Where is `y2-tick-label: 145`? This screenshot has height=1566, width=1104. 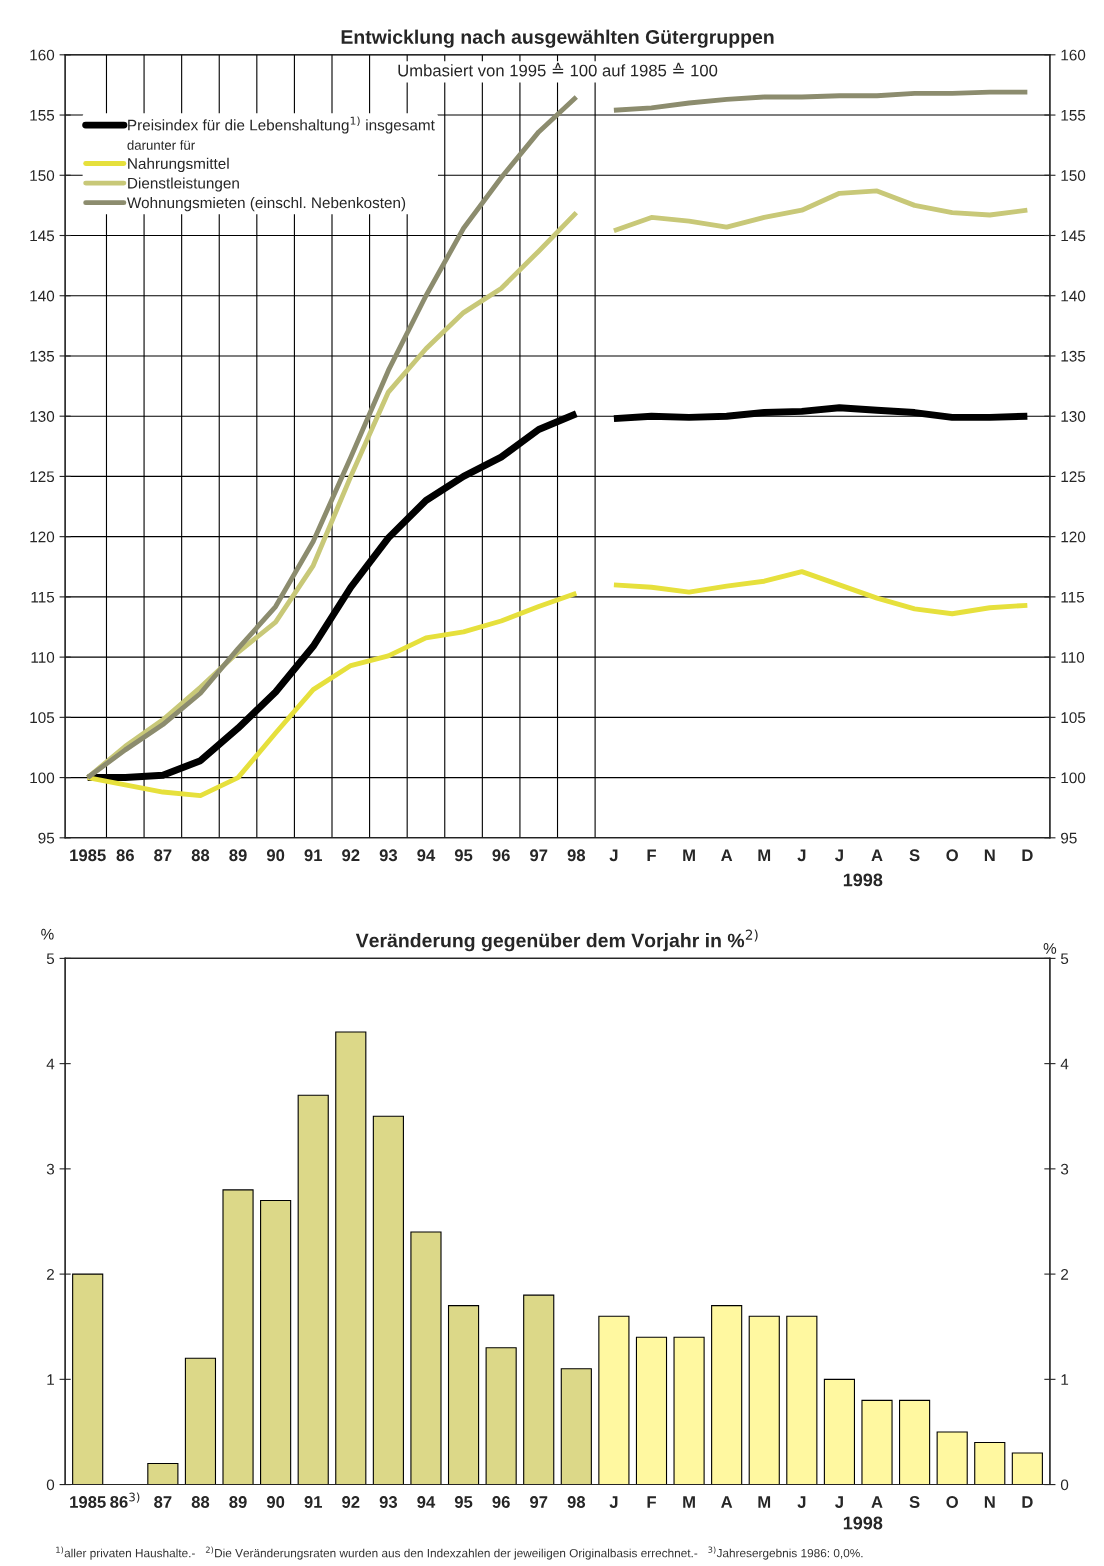 y2-tick-label: 145 is located at coordinates (1073, 236).